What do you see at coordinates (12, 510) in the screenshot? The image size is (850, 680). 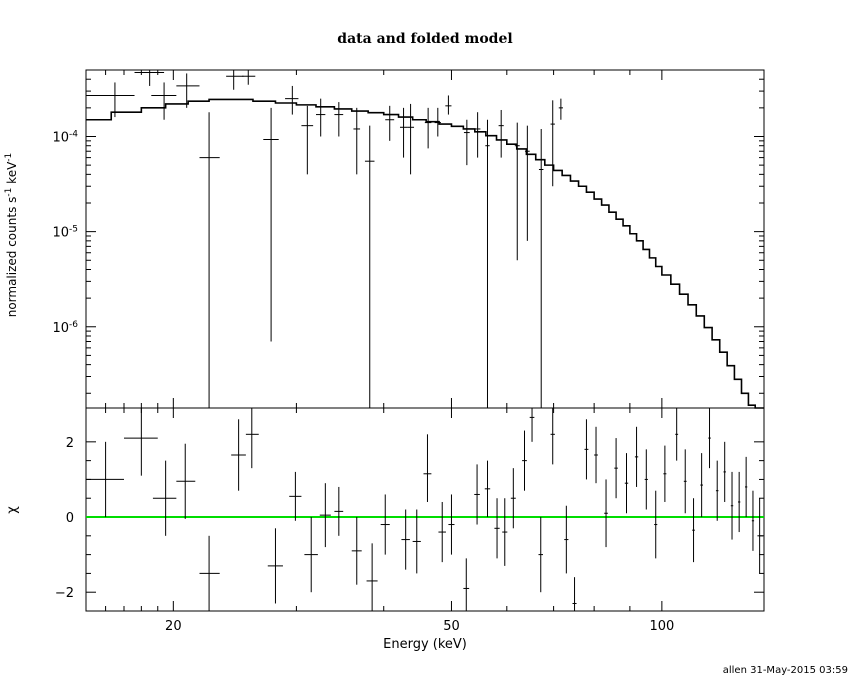 I see `bottom-y-axis-label: χ` at bounding box center [12, 510].